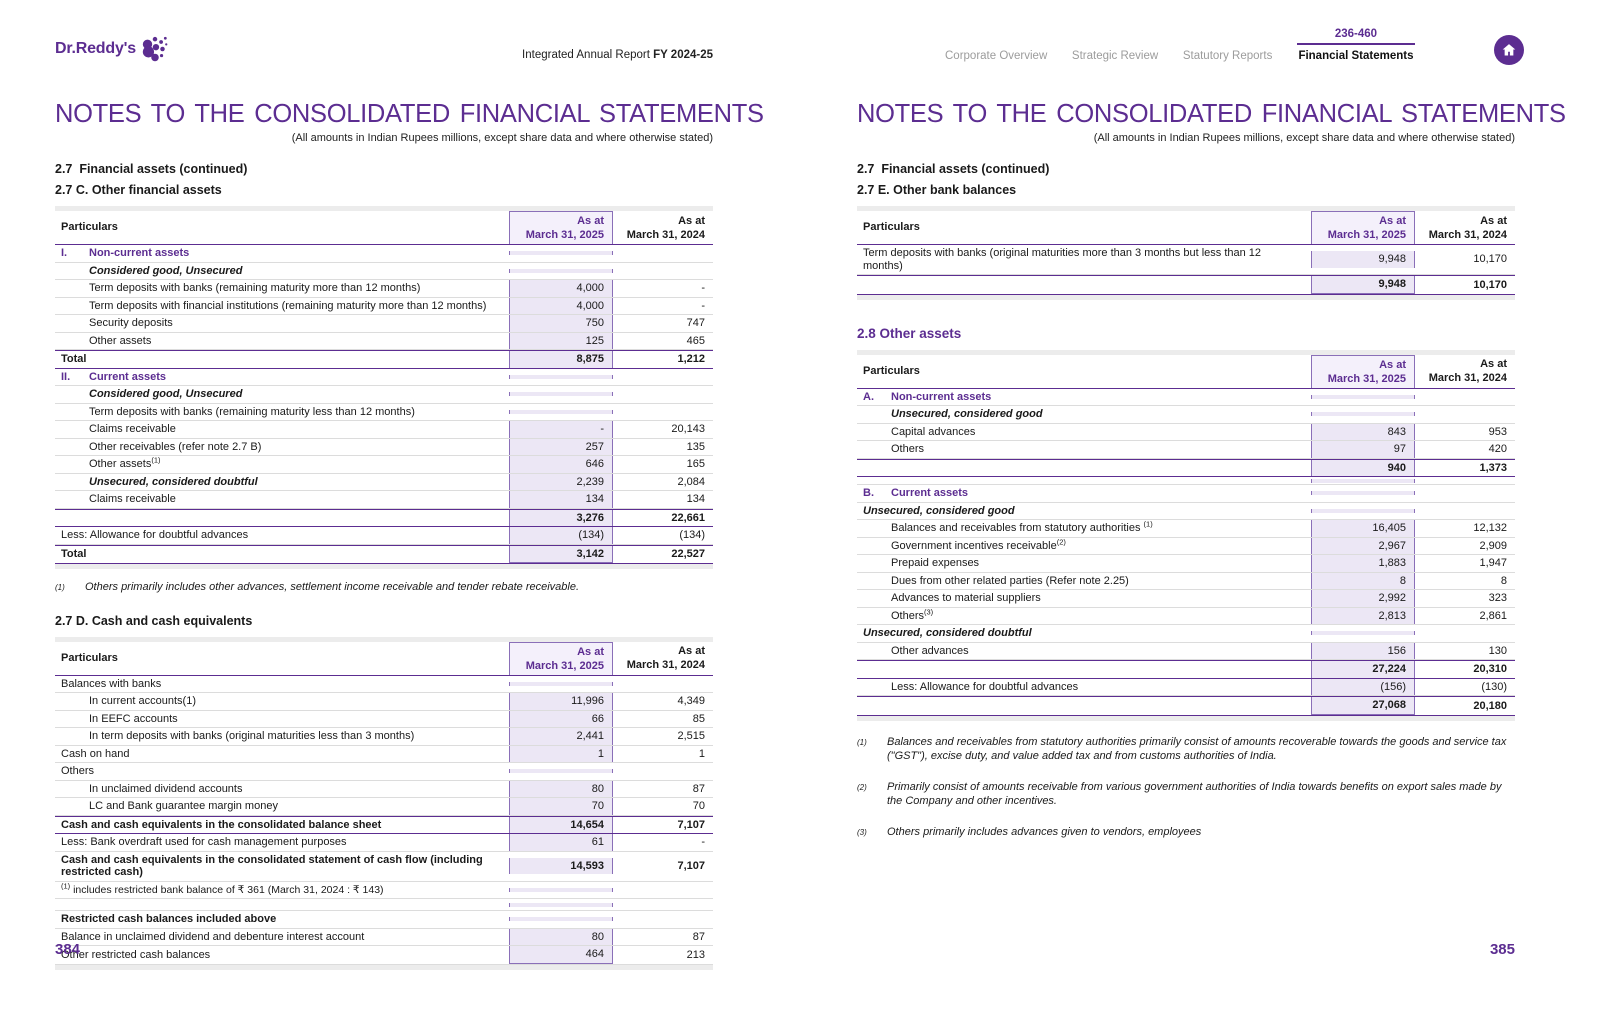 This screenshot has width=1600, height=1012. I want to click on row-label: Unsecured, considered good, so click(967, 414).